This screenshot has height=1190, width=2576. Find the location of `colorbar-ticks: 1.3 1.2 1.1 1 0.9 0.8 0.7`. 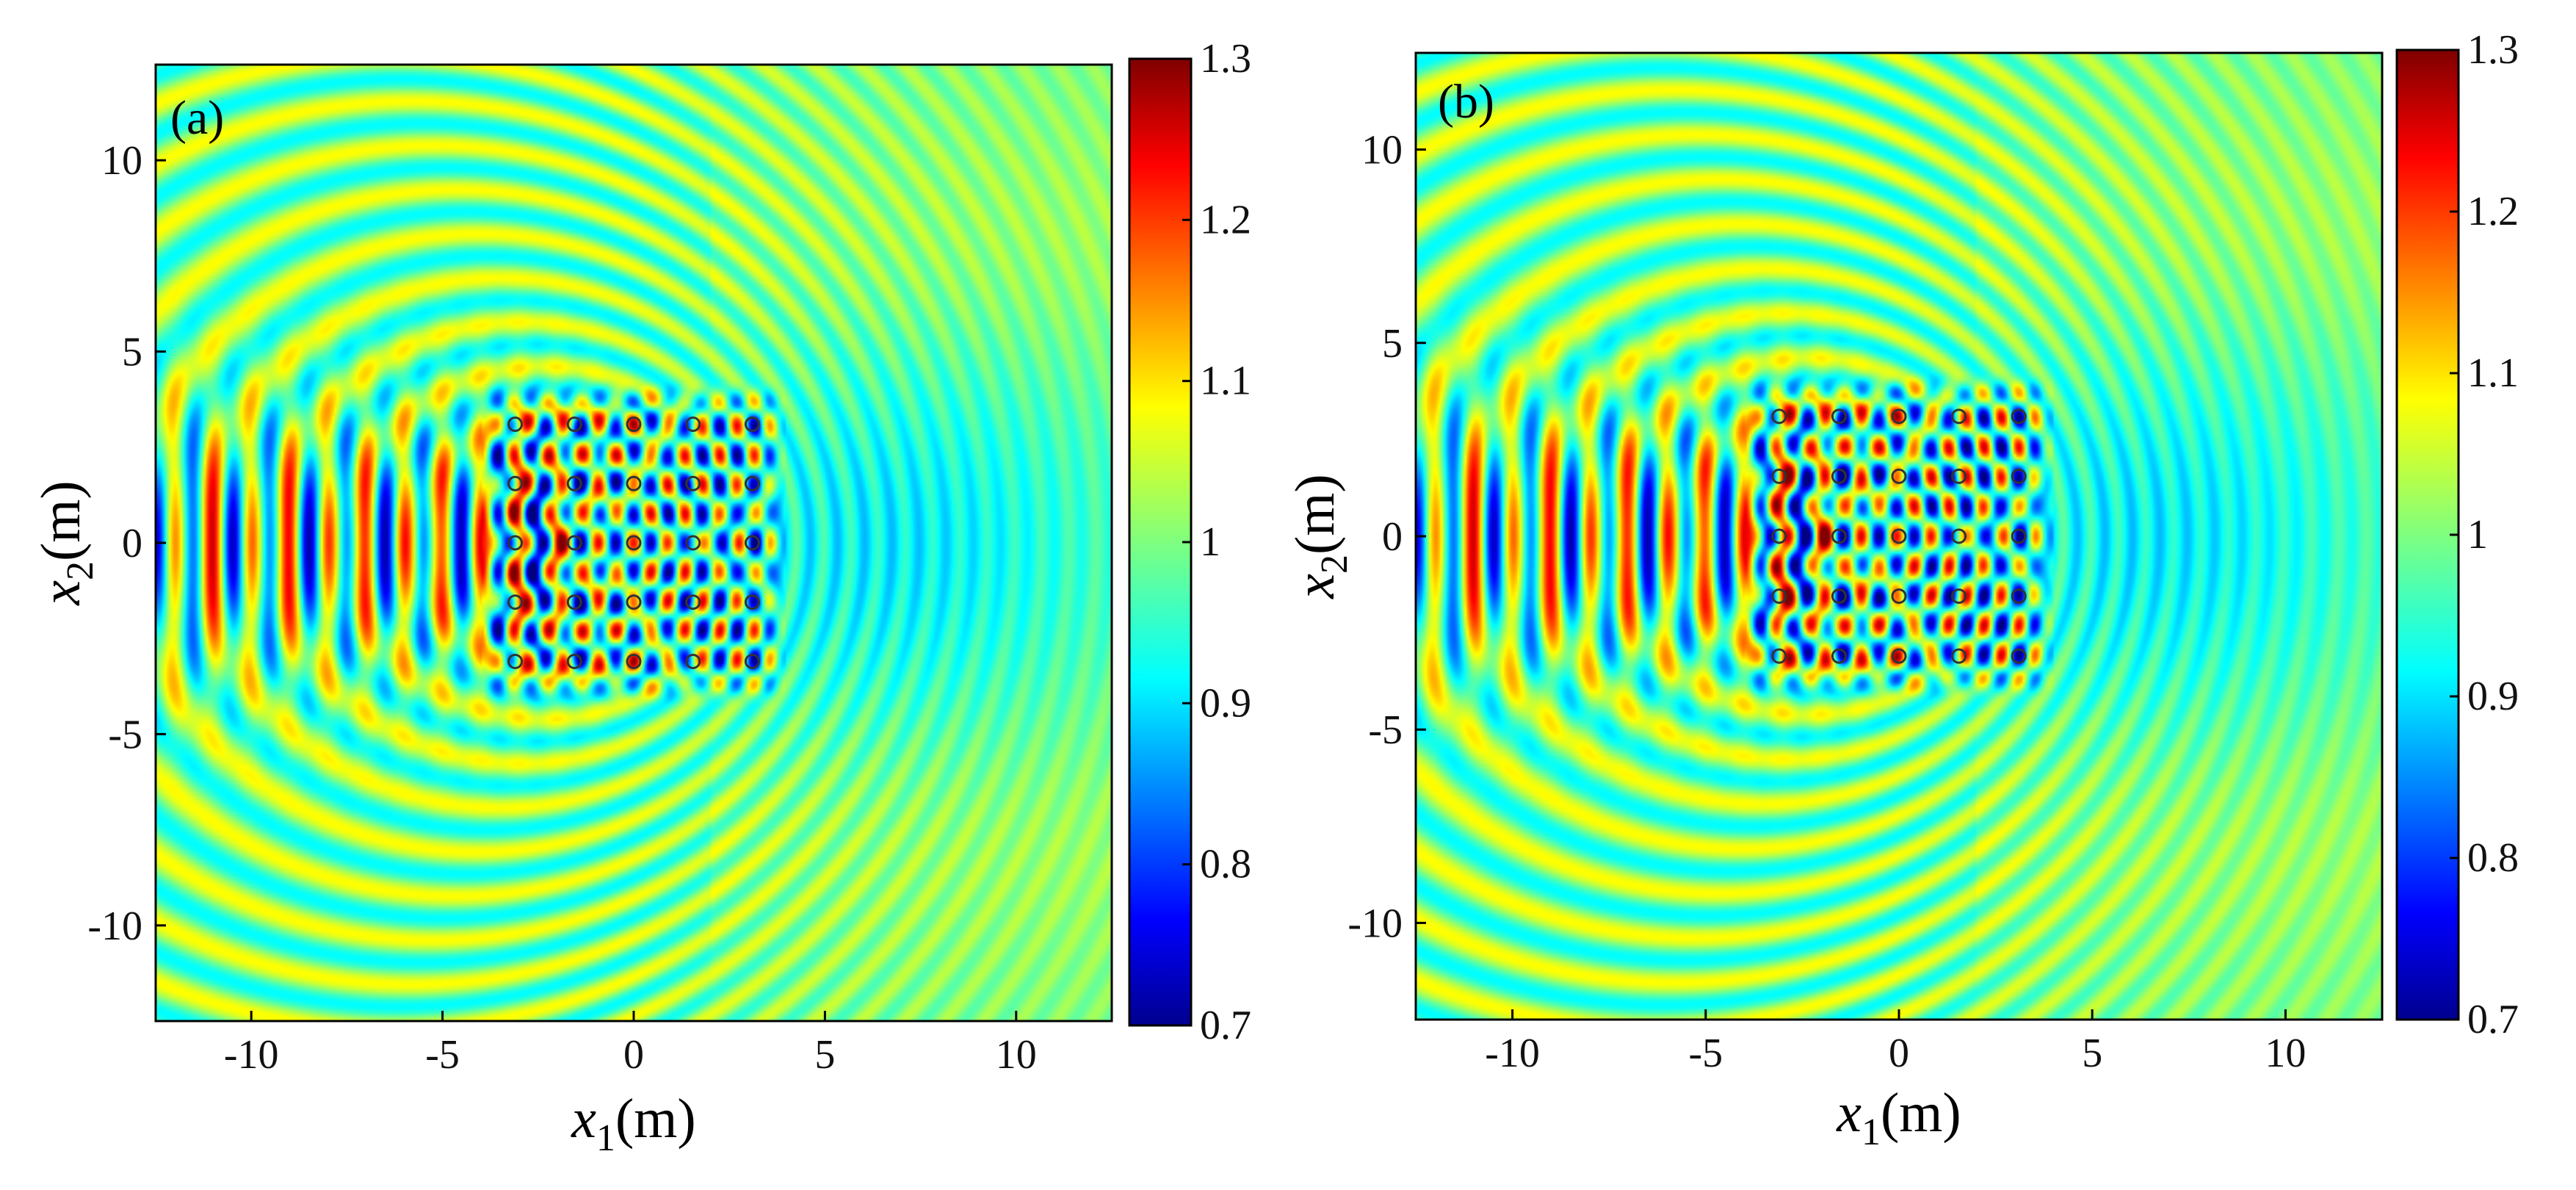

colorbar-ticks: 1.3 1.2 1.1 1 0.9 0.8 0.7 is located at coordinates (2484, 535).